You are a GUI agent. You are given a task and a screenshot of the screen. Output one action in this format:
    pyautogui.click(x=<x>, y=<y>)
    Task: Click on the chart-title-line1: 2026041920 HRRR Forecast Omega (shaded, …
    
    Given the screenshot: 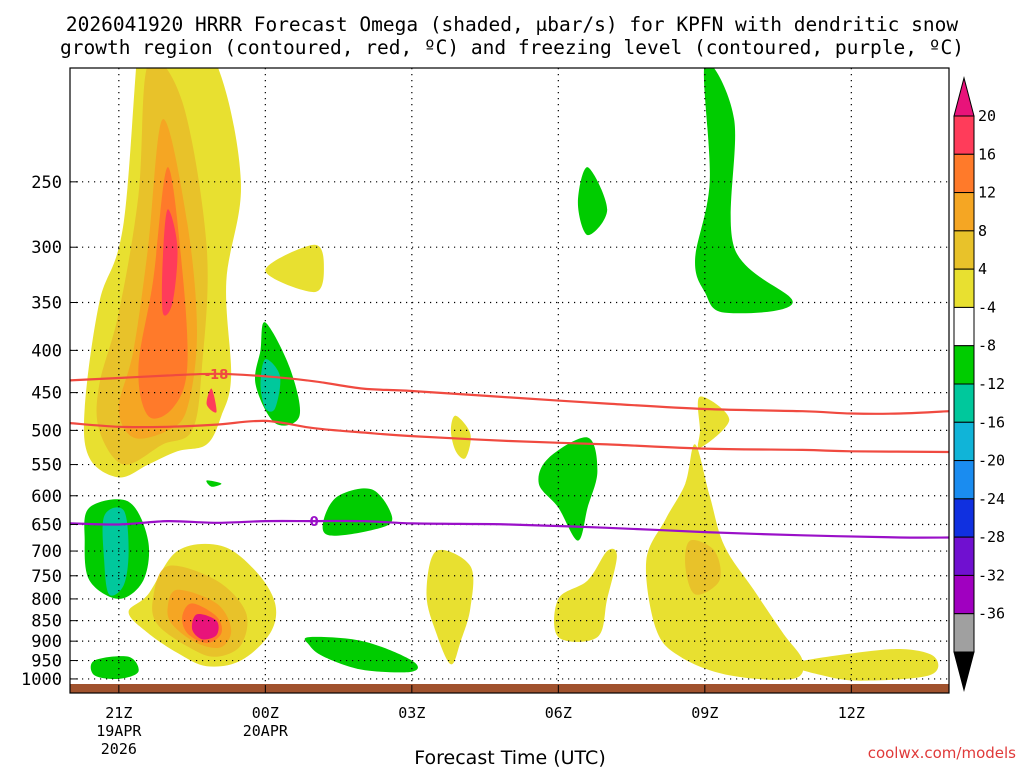 What is the action you would take?
    pyautogui.click(x=512, y=24)
    